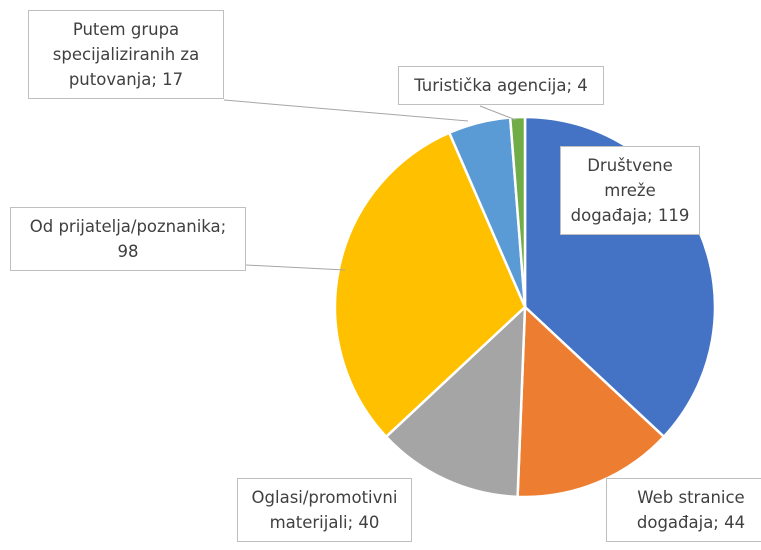 This screenshot has height=550, width=761. What do you see at coordinates (324, 510) in the screenshot?
I see `data-label: Oglasi/promotivni materijali; 40` at bounding box center [324, 510].